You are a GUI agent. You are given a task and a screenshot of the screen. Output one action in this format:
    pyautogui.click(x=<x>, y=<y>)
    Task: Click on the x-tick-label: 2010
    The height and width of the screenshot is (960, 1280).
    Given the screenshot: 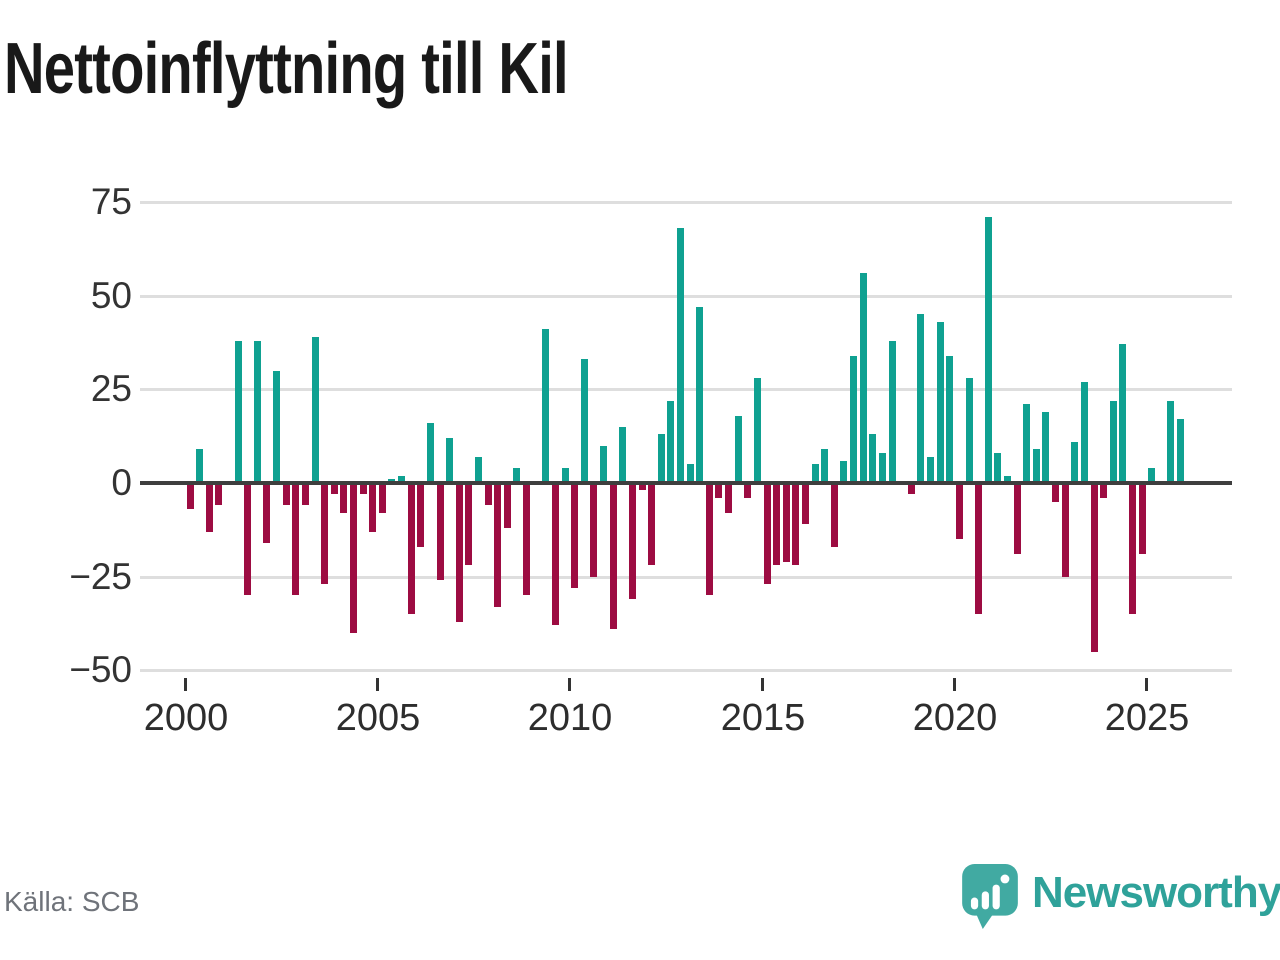 What is the action you would take?
    pyautogui.click(x=570, y=718)
    